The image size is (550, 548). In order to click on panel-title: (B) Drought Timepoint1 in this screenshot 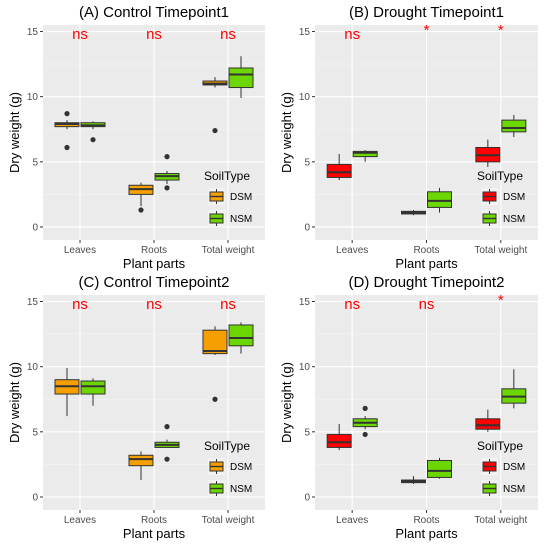, I will do `click(426, 12)`.